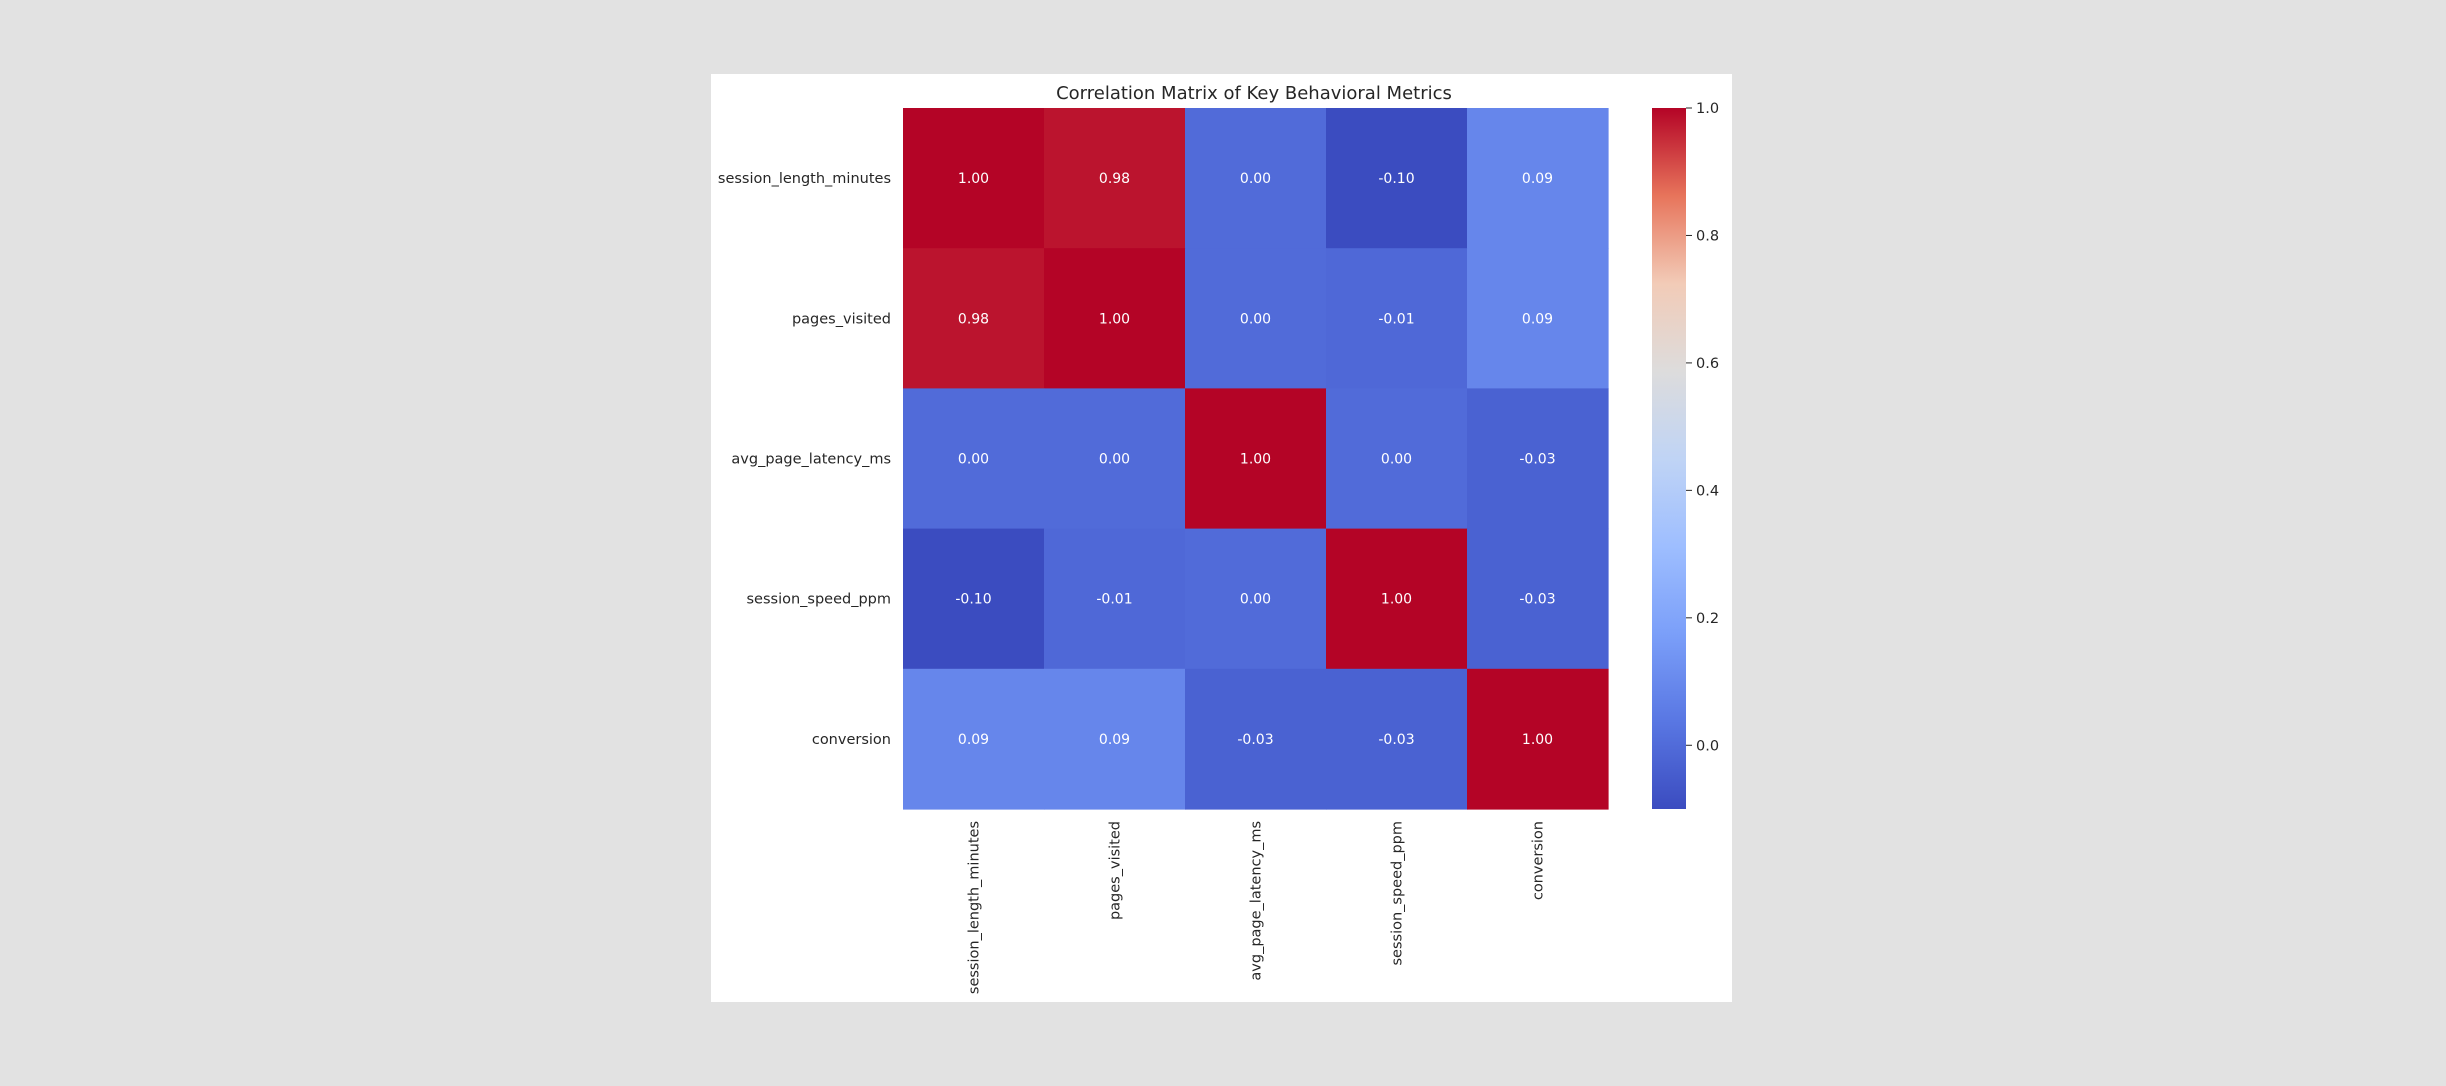  What do you see at coordinates (811, 460) in the screenshot?
I see `row-label: avg_page_latency_ms` at bounding box center [811, 460].